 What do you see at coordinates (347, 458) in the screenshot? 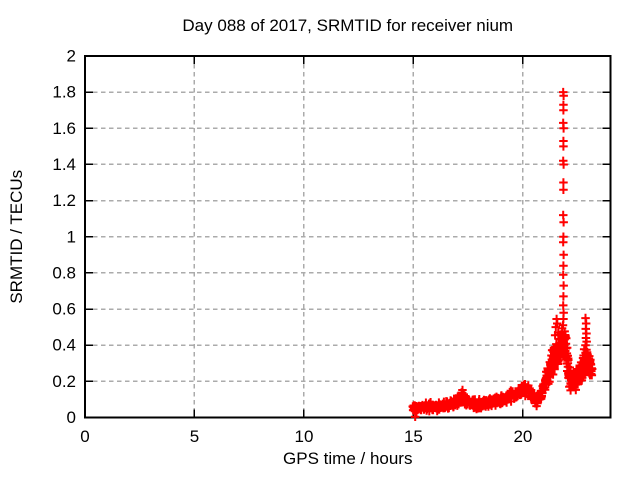
I see `x-axis-label: GPS time / hours` at bounding box center [347, 458].